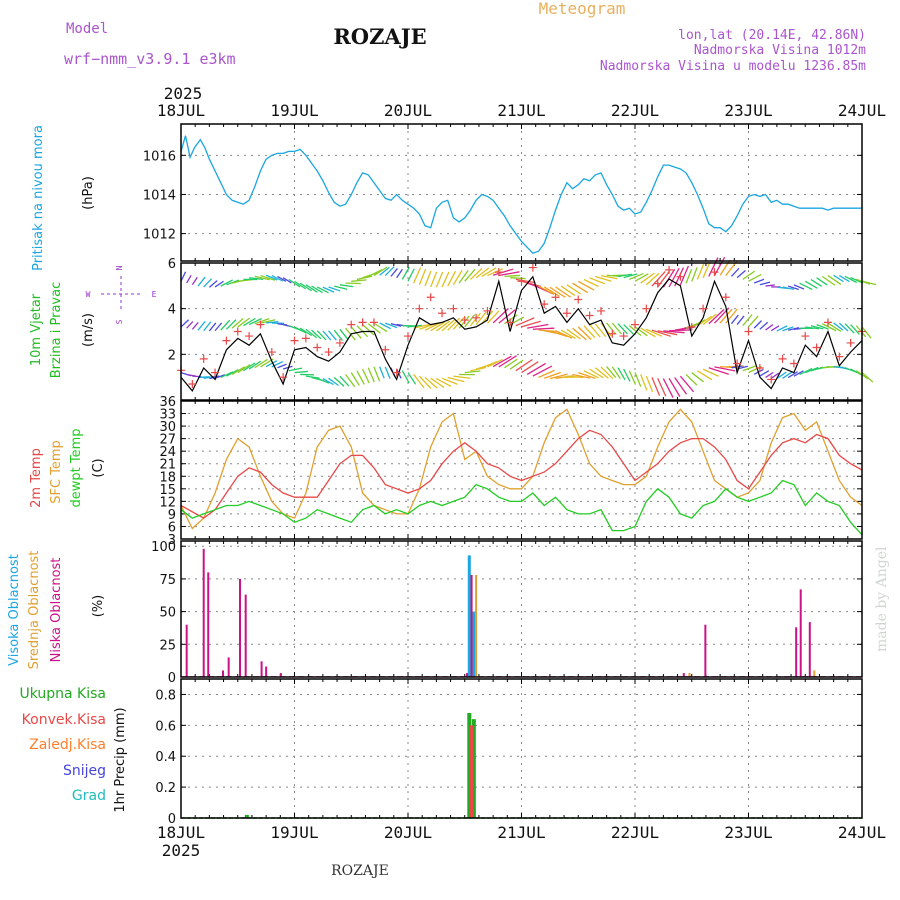  What do you see at coordinates (167, 645) in the screenshot?
I see `y-tick-label: 25` at bounding box center [167, 645].